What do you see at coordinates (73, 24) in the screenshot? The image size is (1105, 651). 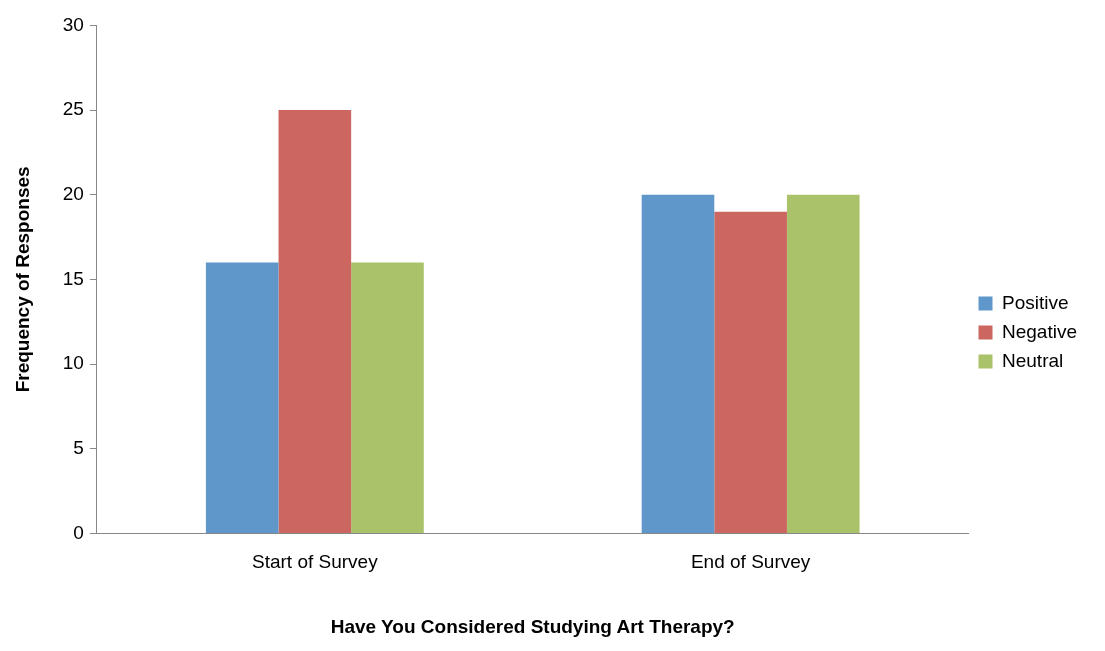 I see `y-tick-label: 30` at bounding box center [73, 24].